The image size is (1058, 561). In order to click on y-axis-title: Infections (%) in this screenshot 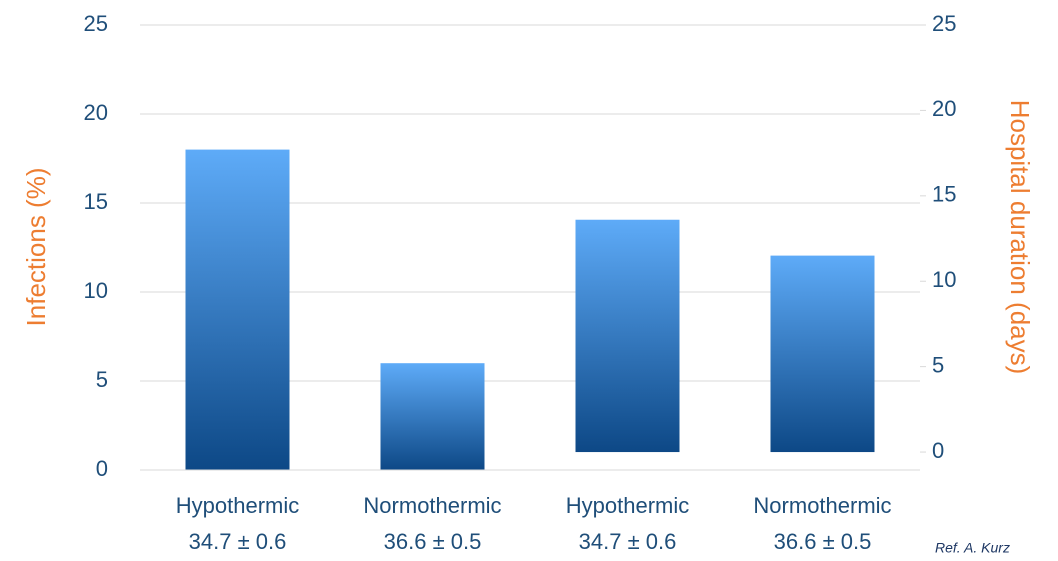, I will do `click(36, 247)`.